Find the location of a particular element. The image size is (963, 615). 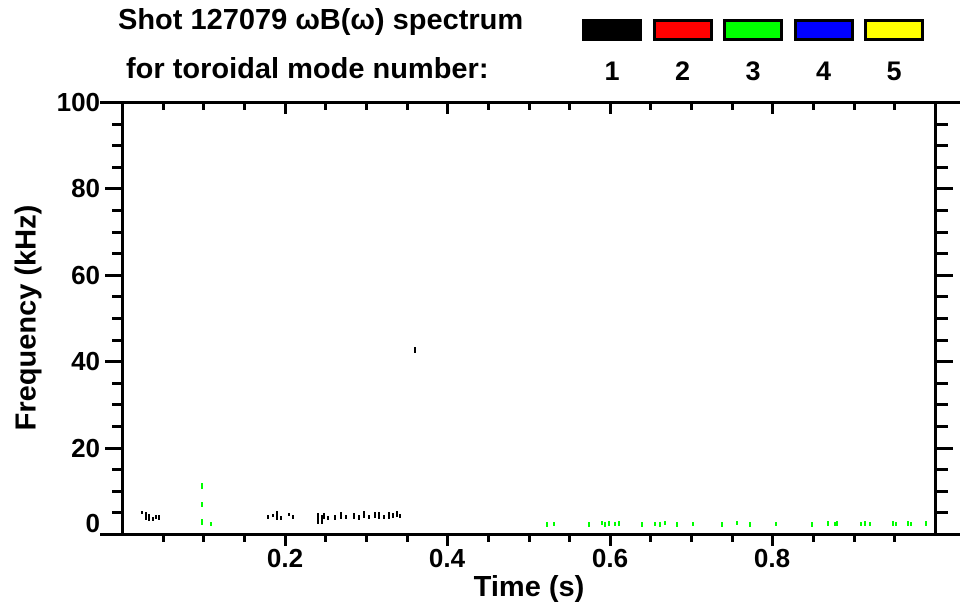

legend-label-mode-1: 1 is located at coordinates (612, 71).